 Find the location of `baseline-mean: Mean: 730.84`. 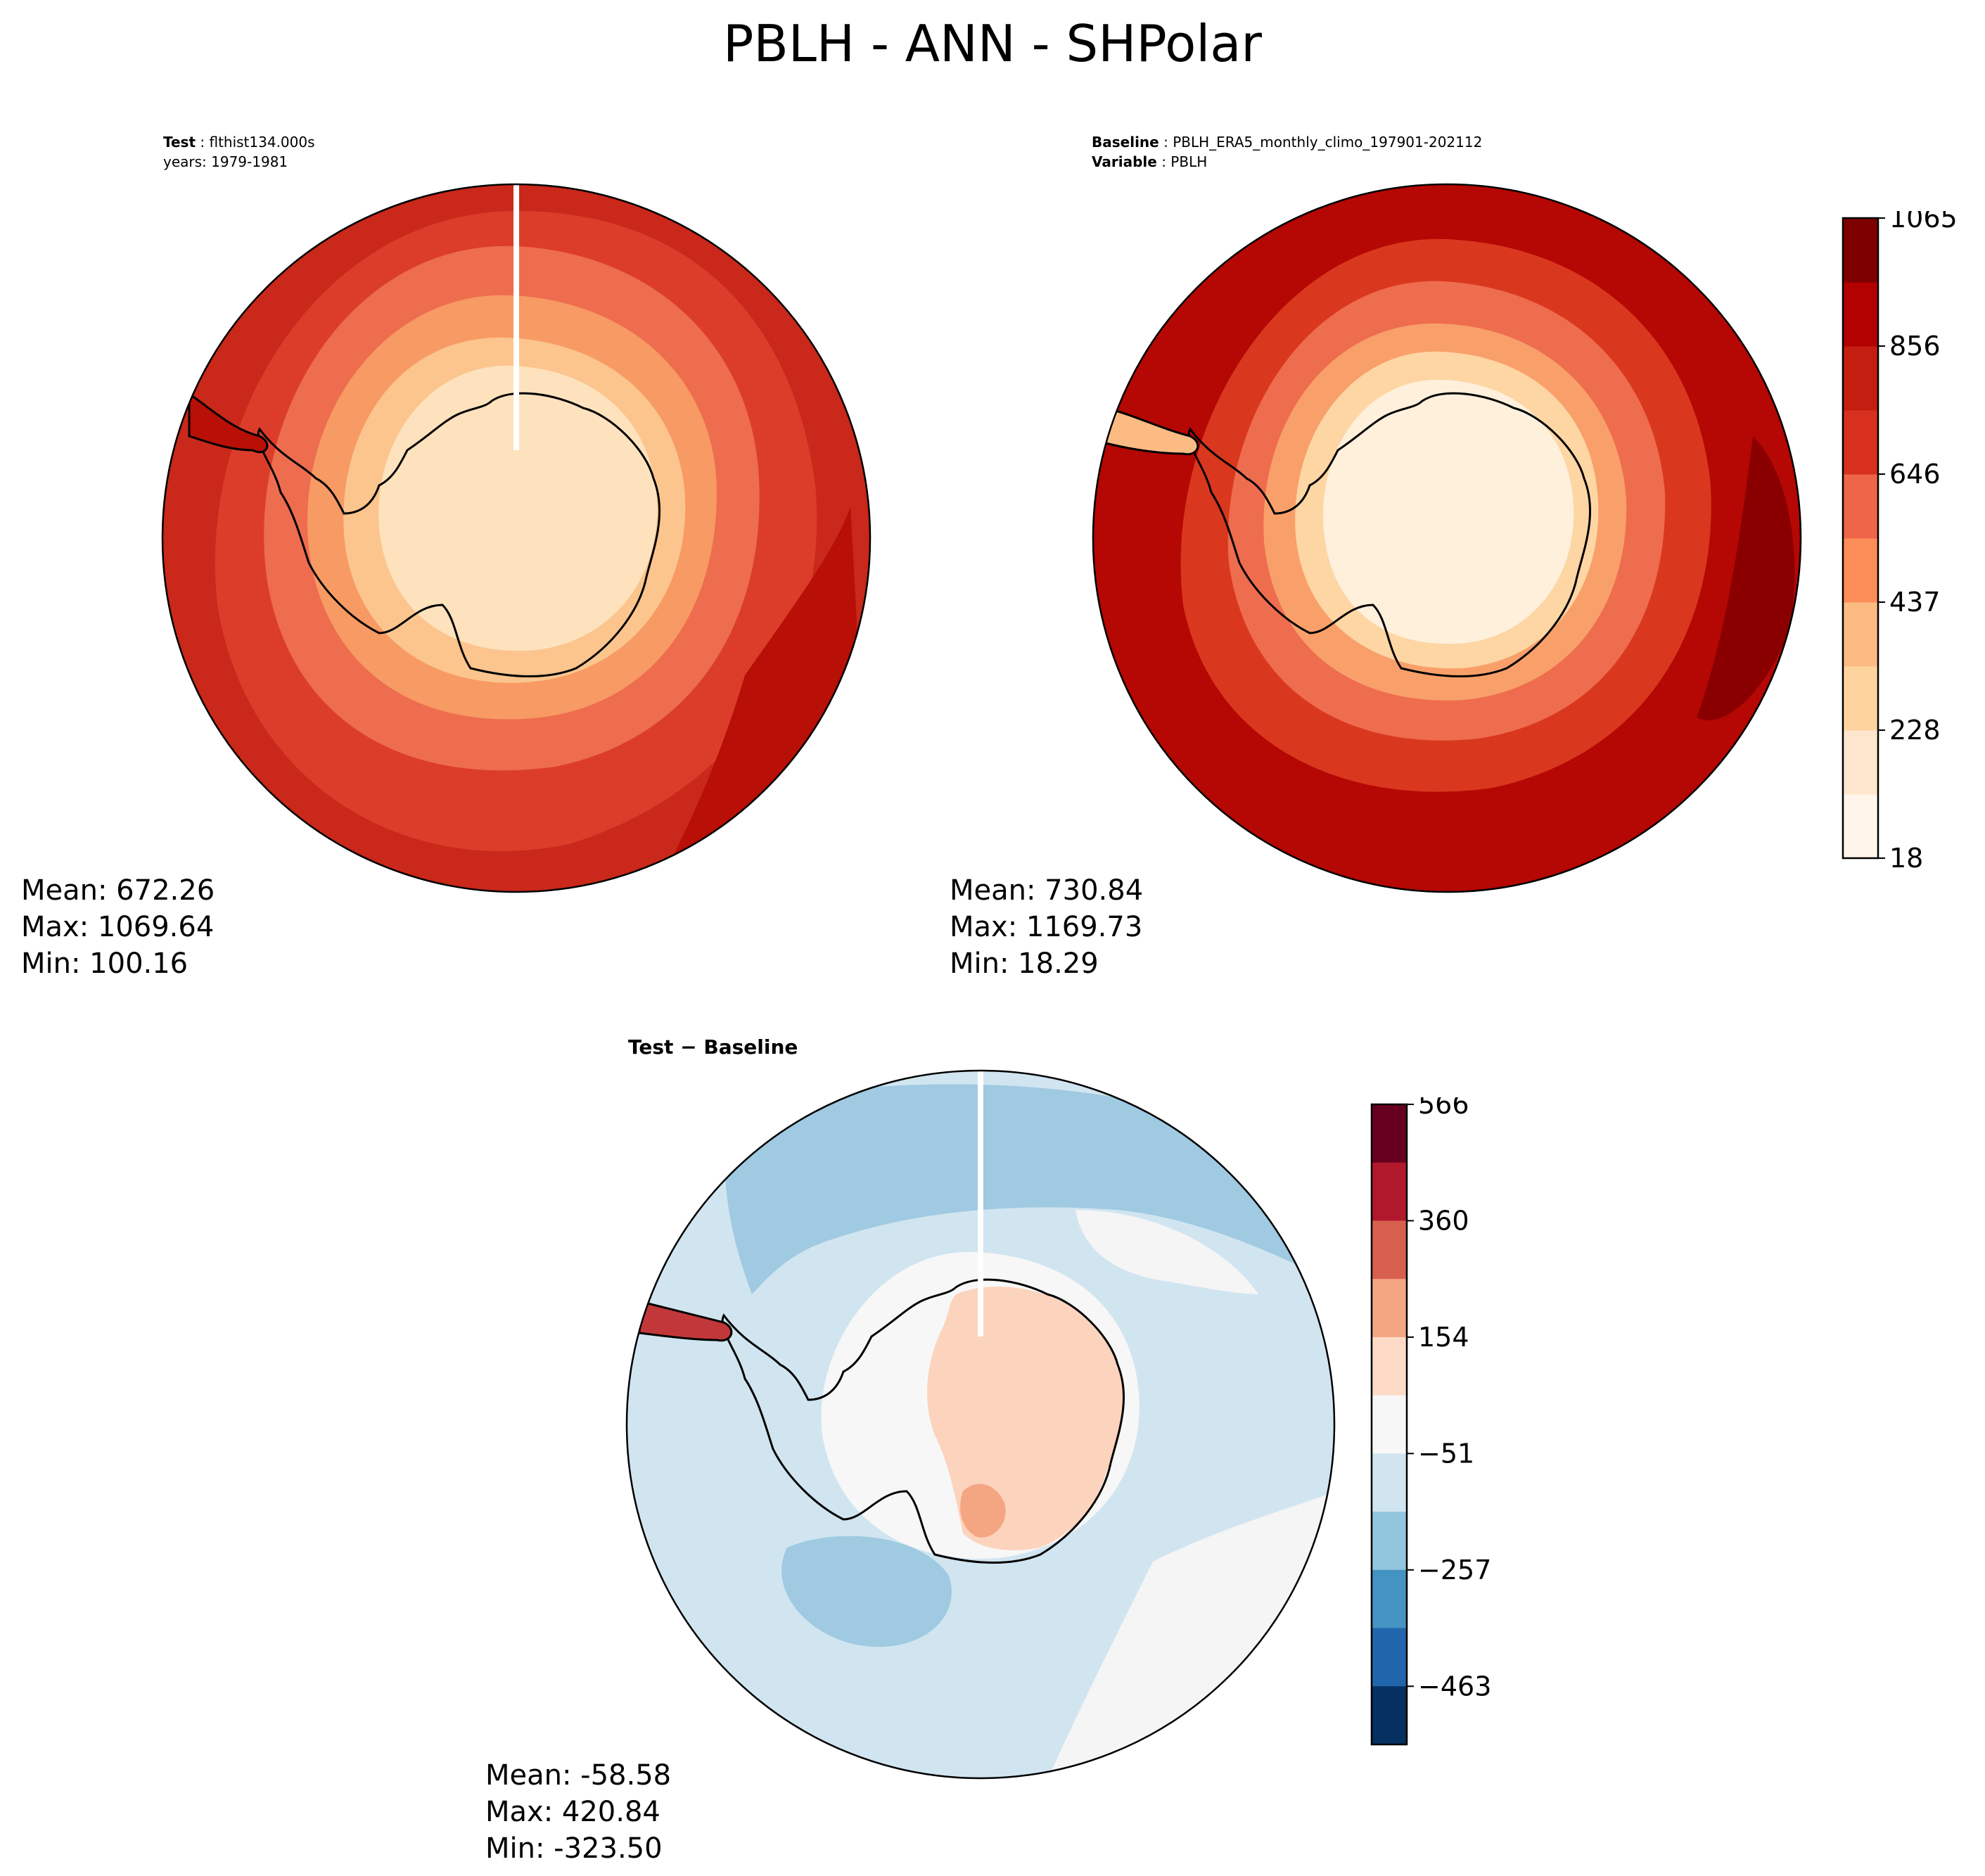

baseline-mean: Mean: 730.84 is located at coordinates (1047, 890).